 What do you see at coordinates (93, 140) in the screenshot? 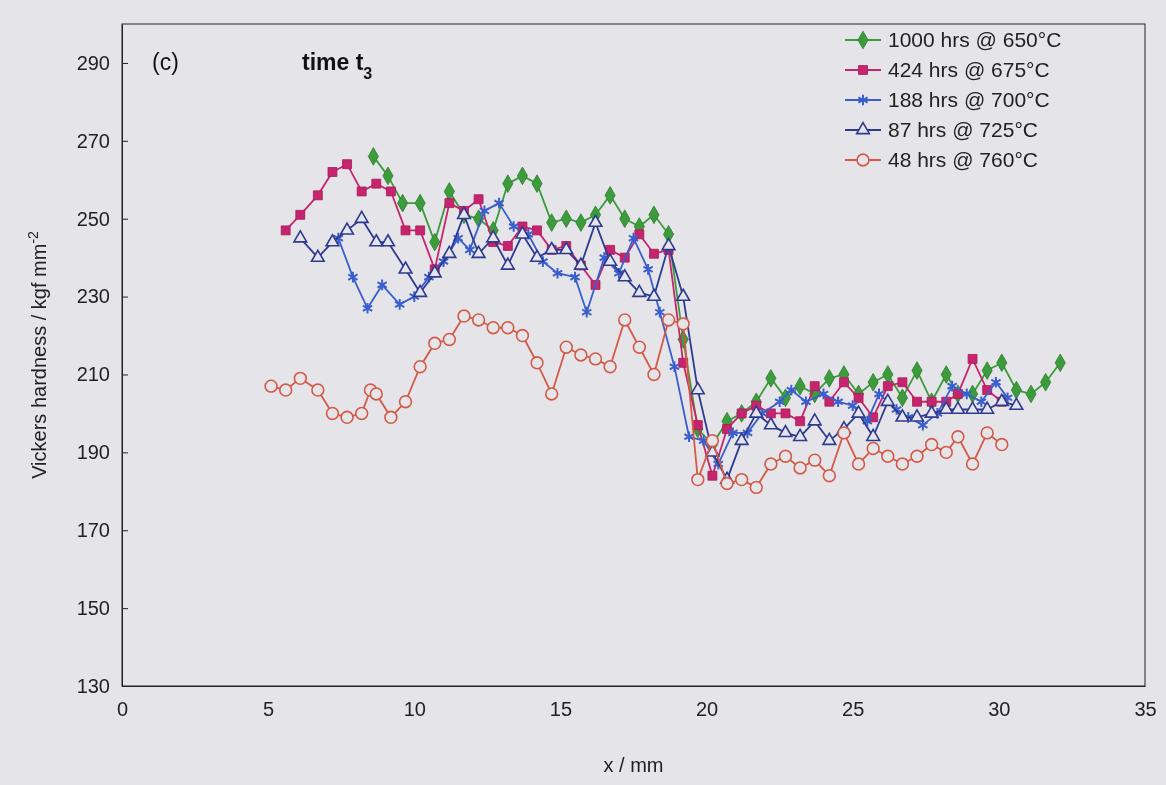
I see `y-tick-label: 270` at bounding box center [93, 140].